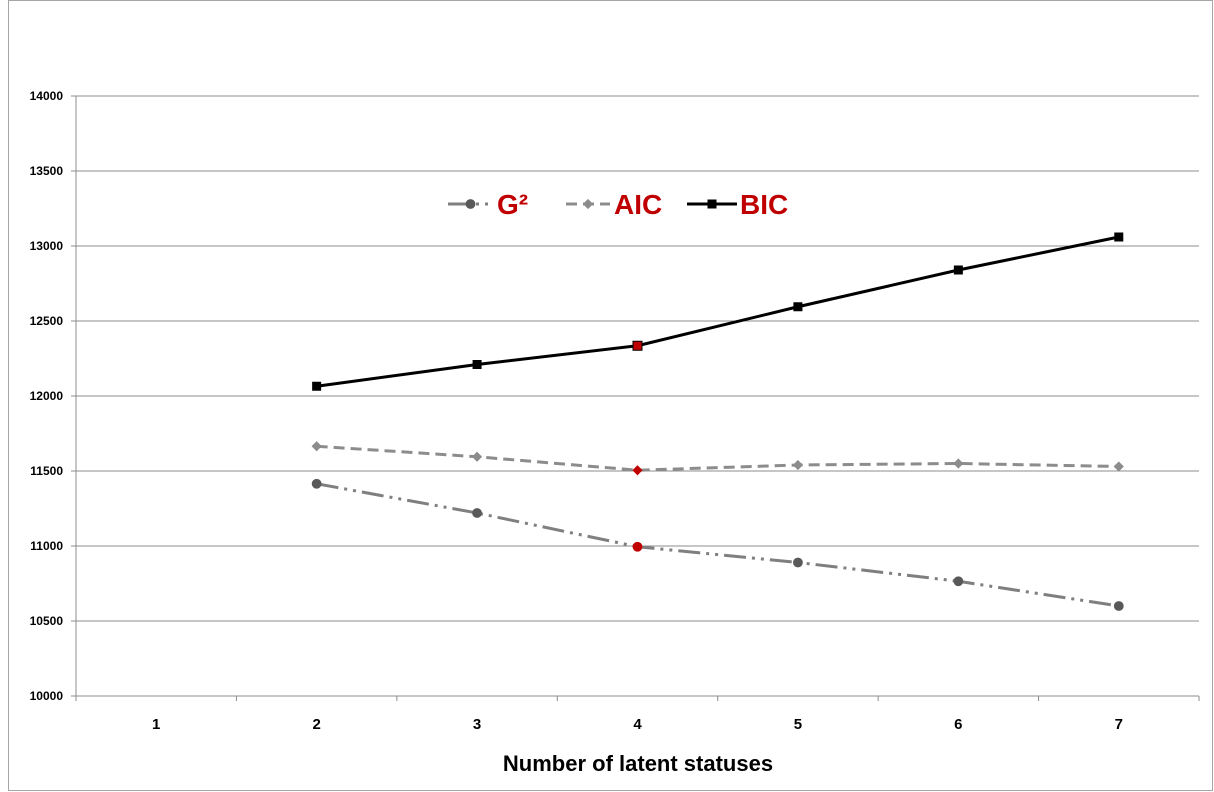  I want to click on y-tick-label: 13000, so click(47, 246).